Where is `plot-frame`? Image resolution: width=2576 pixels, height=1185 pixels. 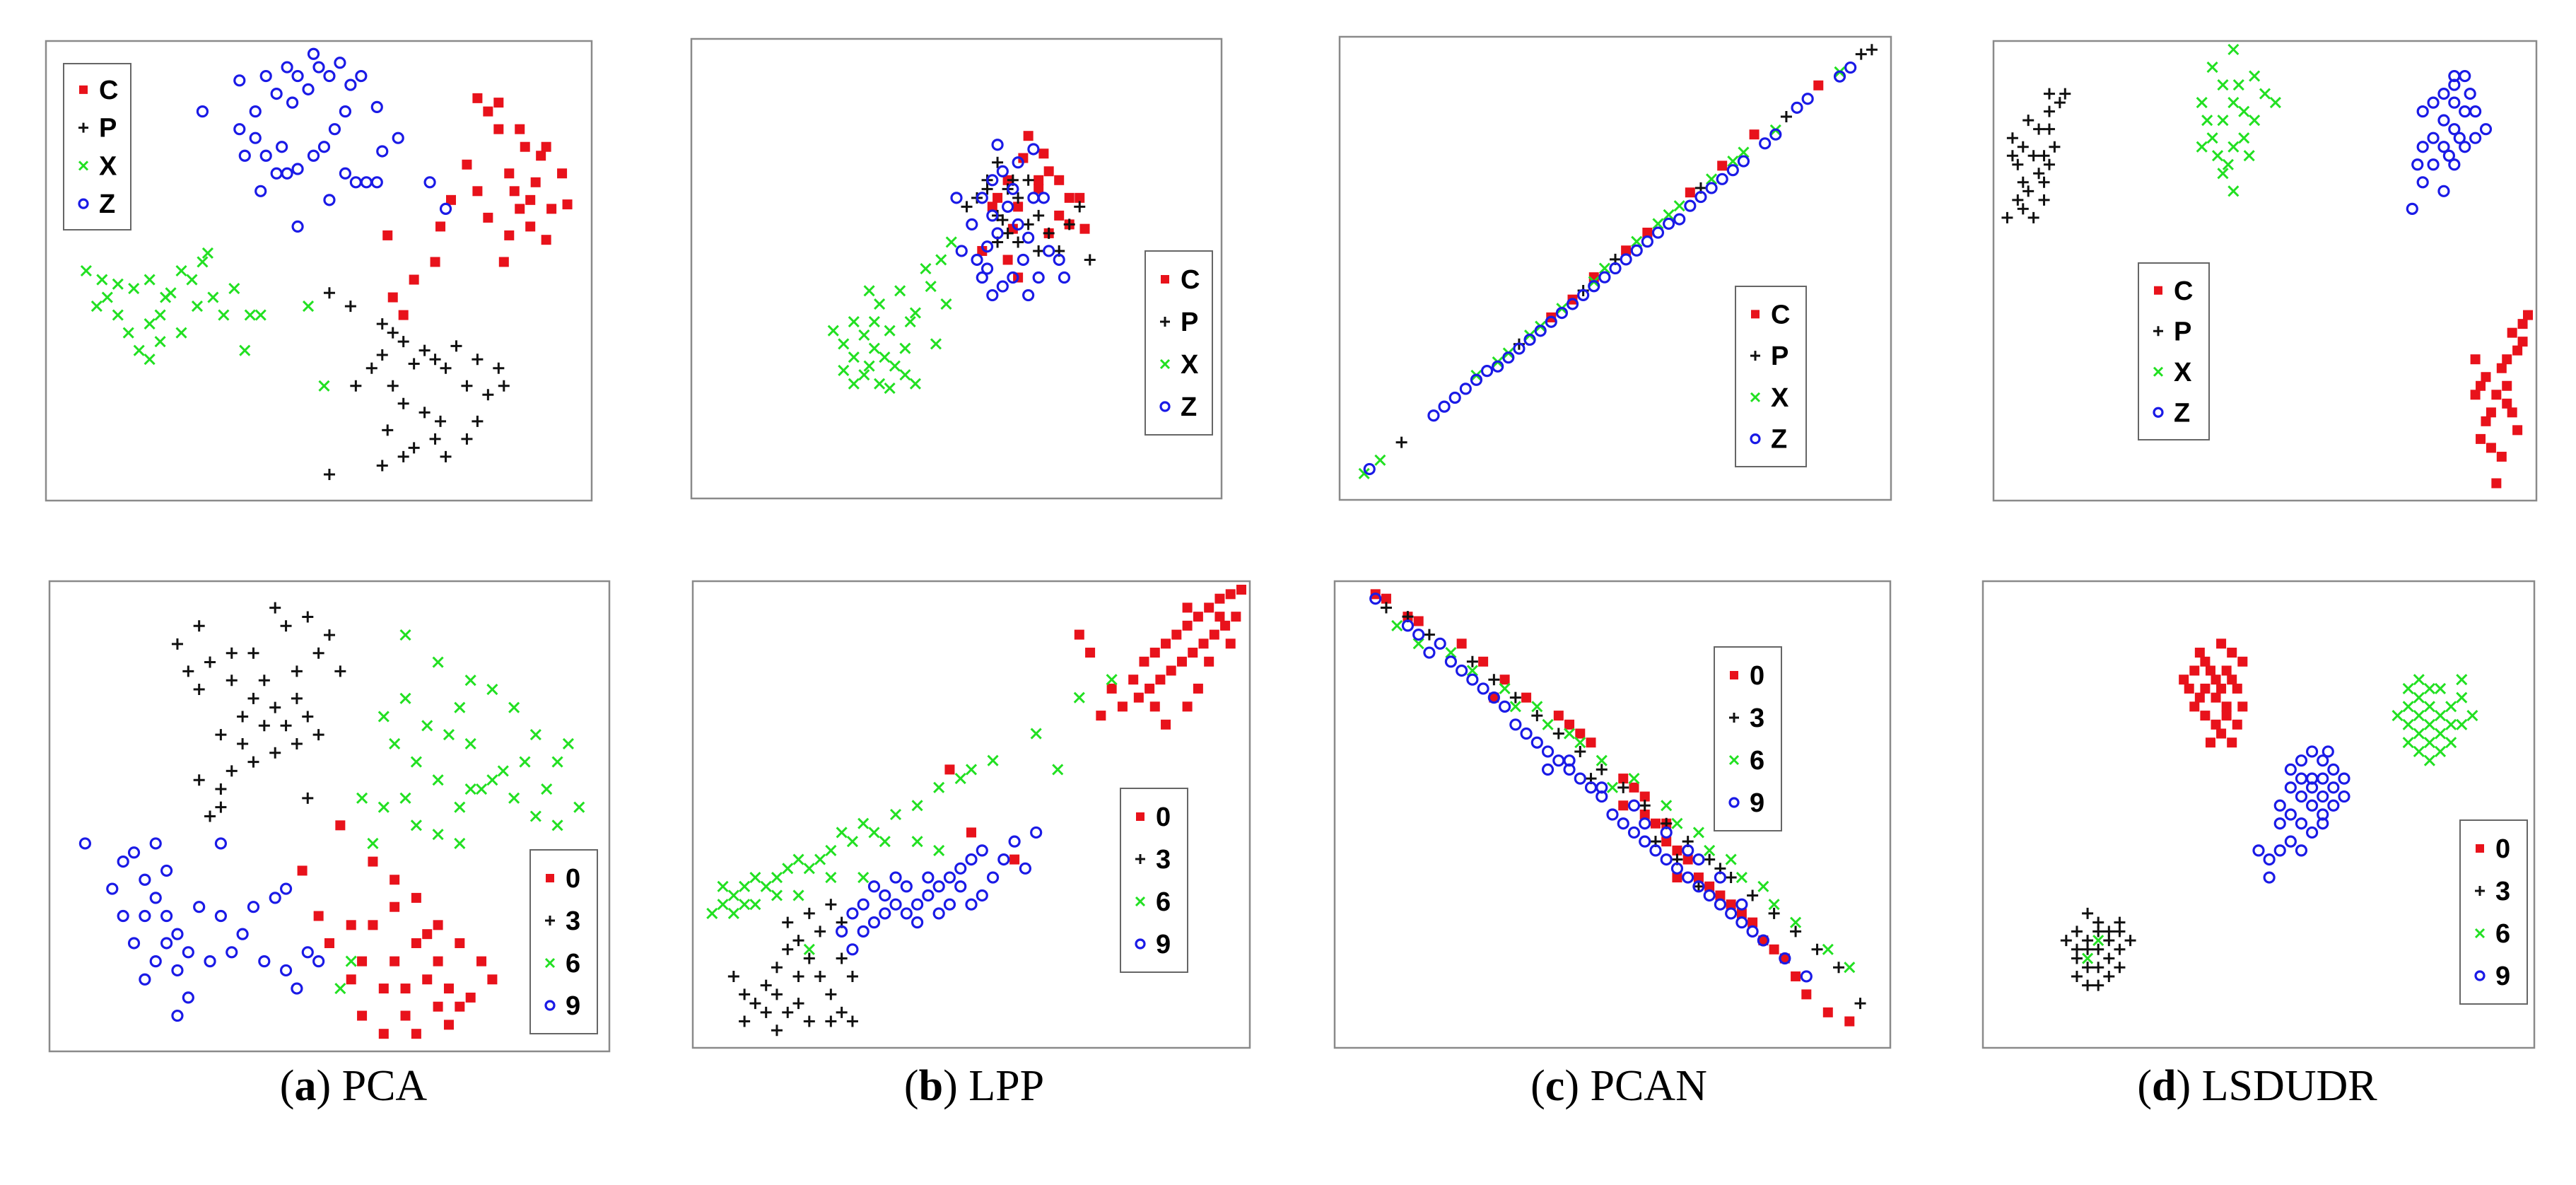 plot-frame is located at coordinates (319, 271).